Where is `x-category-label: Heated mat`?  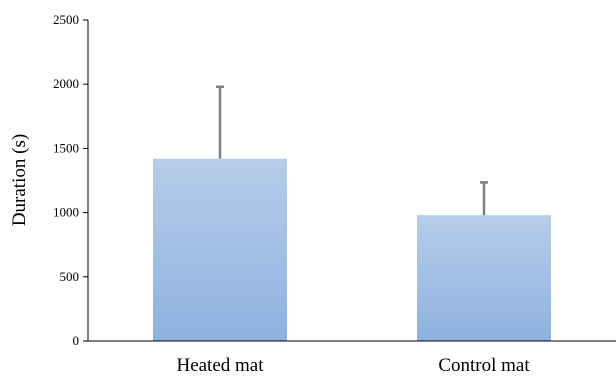 x-category-label: Heated mat is located at coordinates (220, 365).